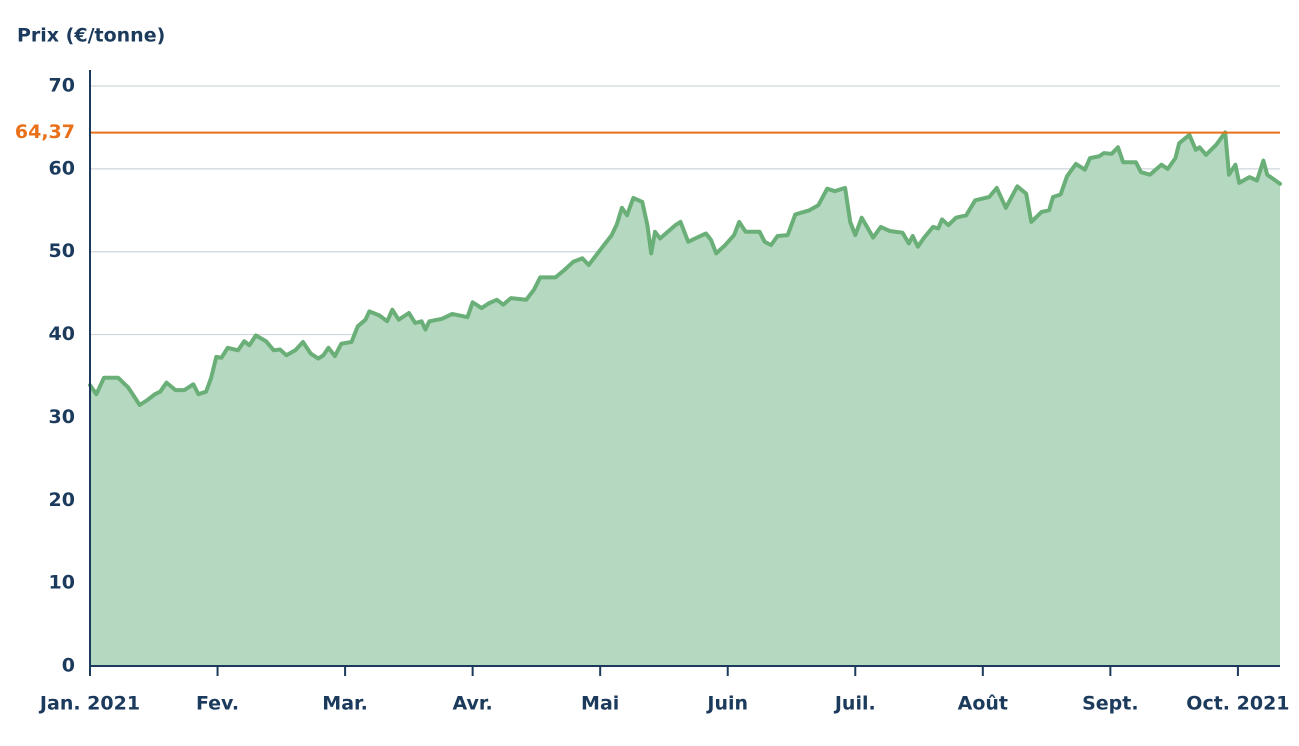  Describe the element at coordinates (983, 704) in the screenshot. I see `x-tick-label: Août` at that location.